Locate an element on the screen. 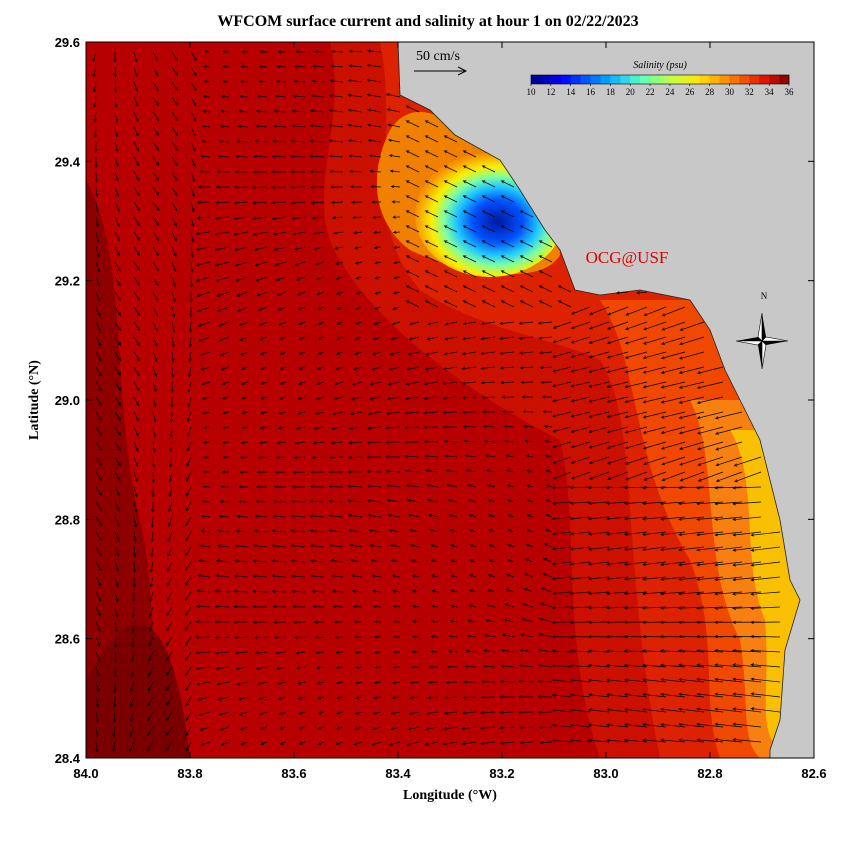  colorbar-tick-label: 32 is located at coordinates (749, 92).